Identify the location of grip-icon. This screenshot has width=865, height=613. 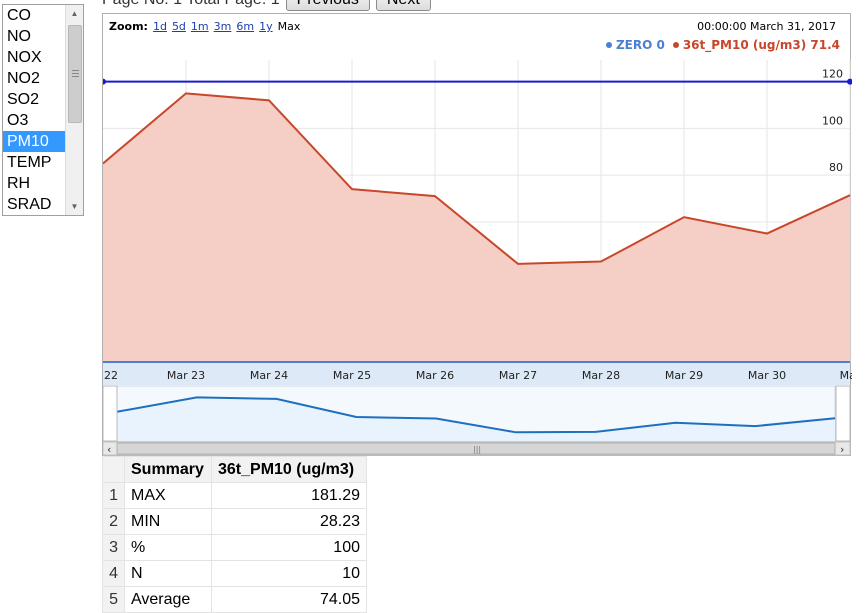
(75, 73).